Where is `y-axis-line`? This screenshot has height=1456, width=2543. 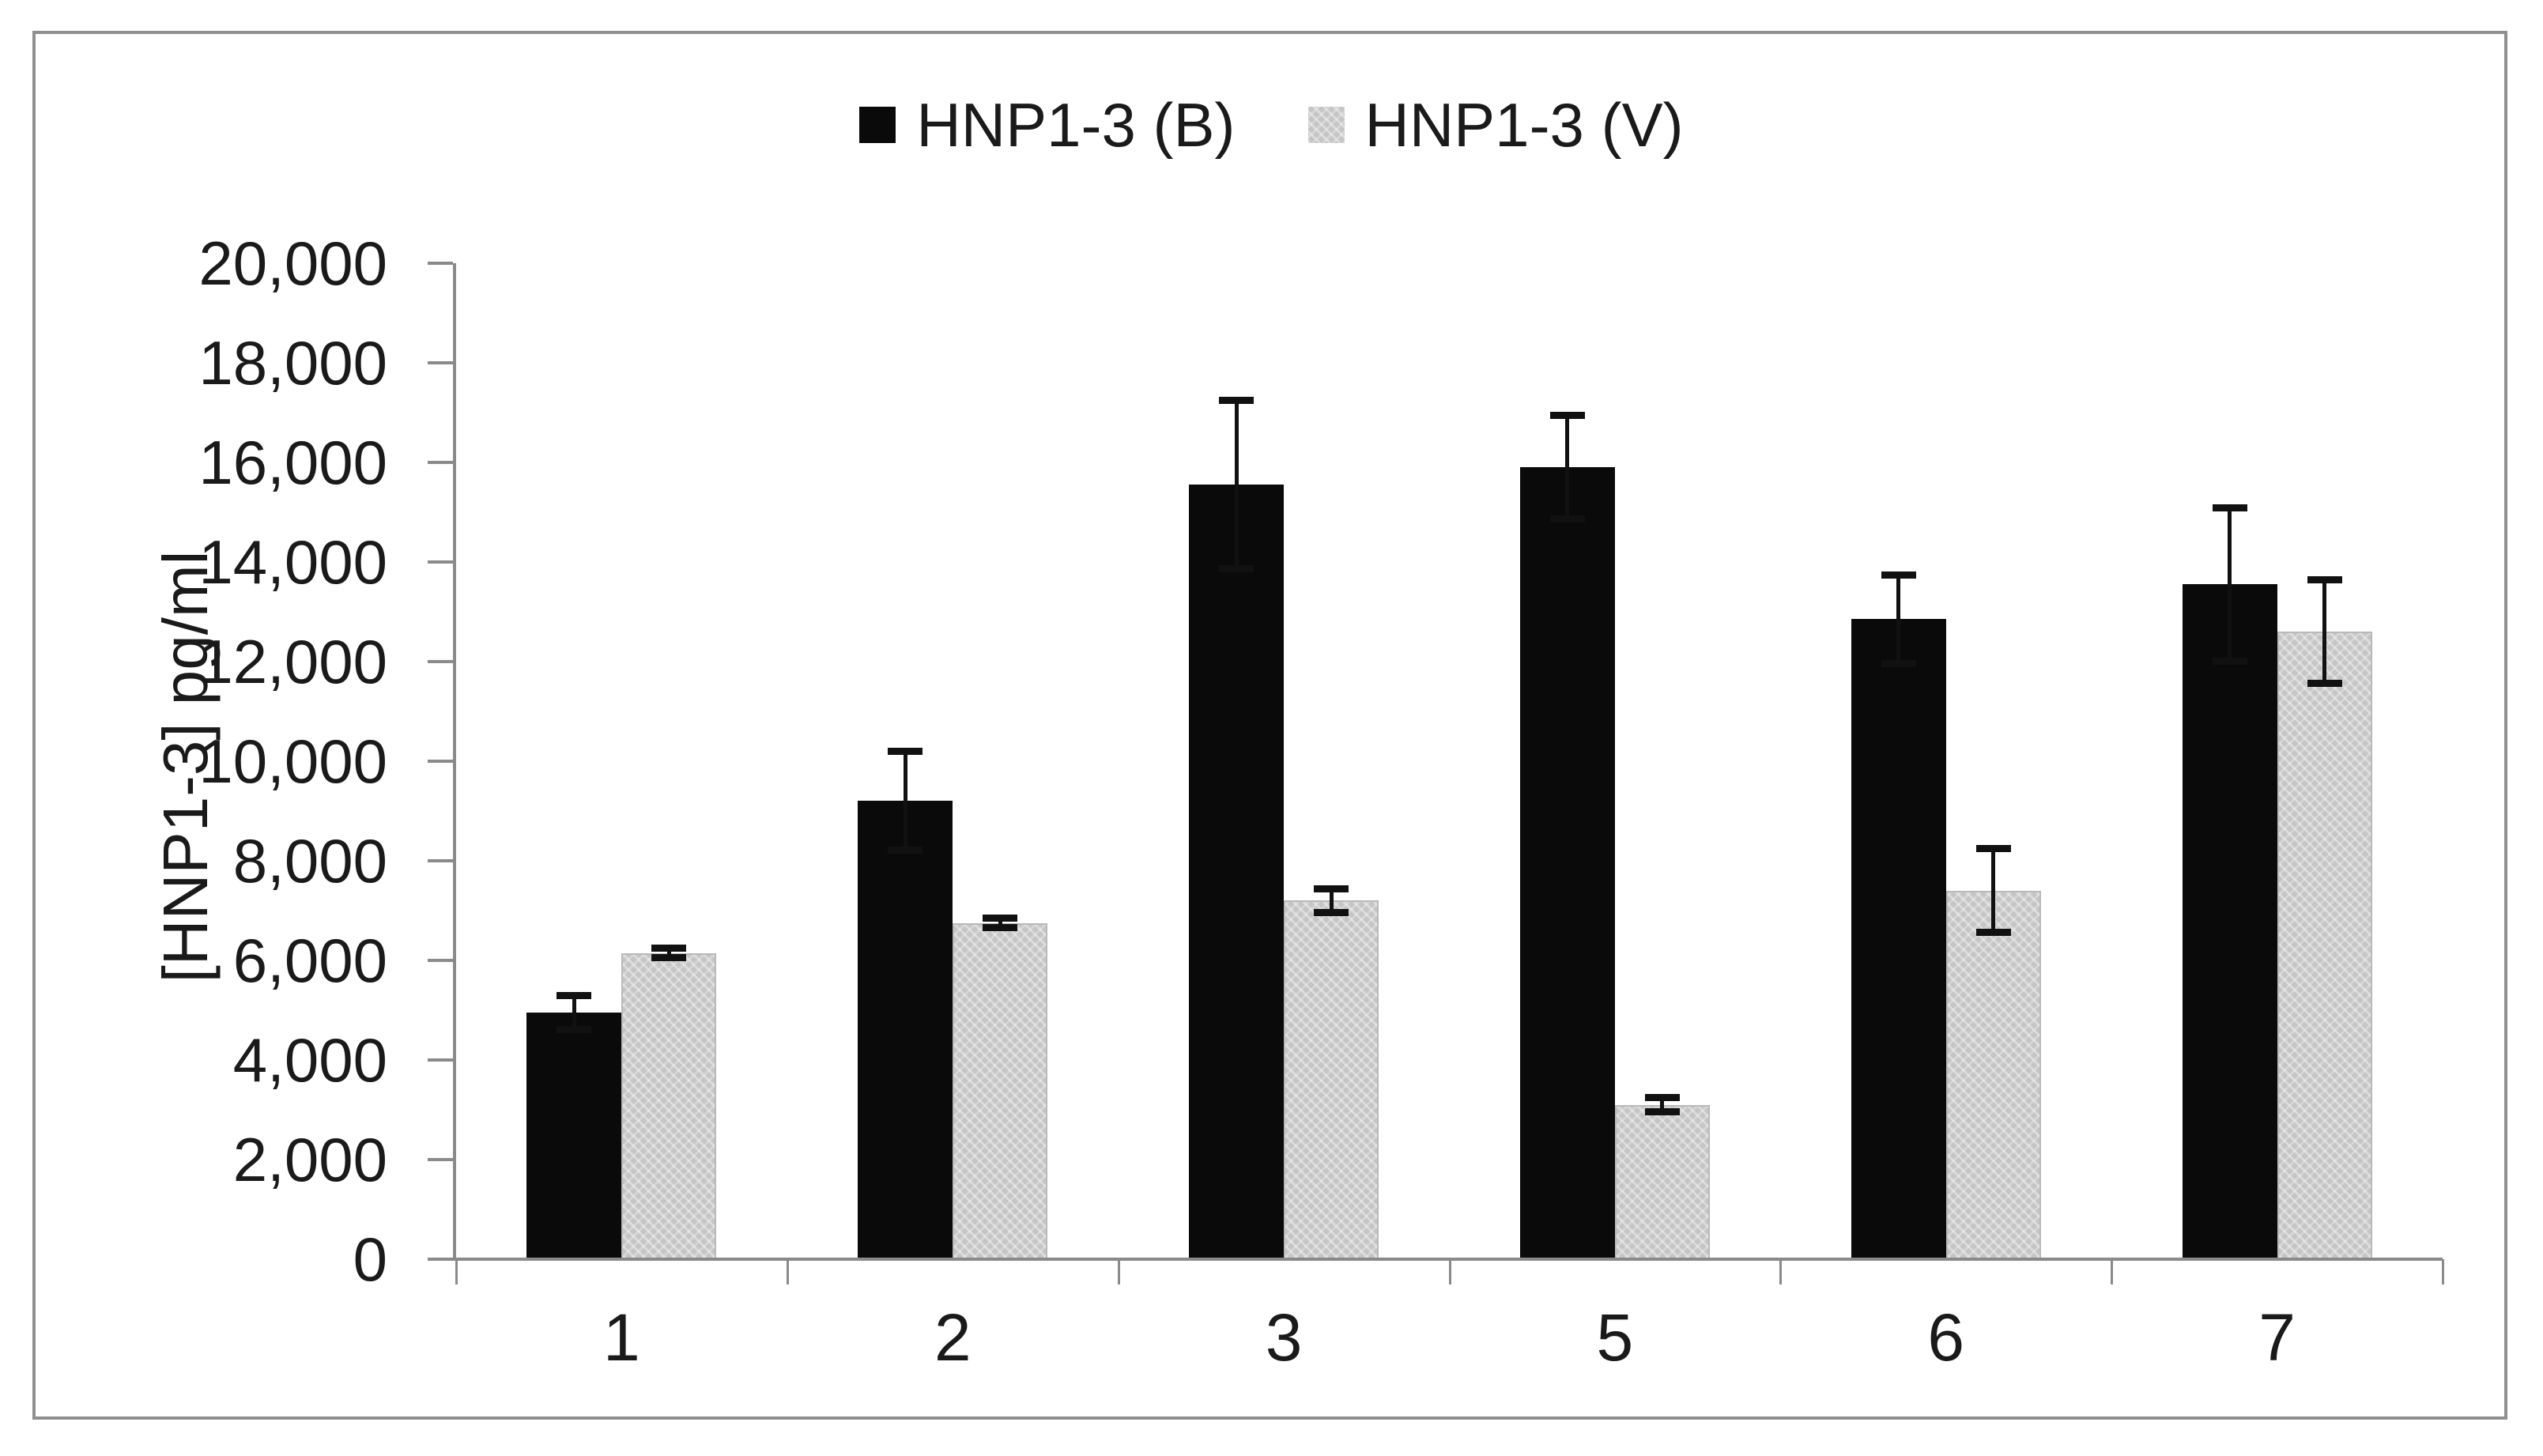
y-axis-line is located at coordinates (454, 762).